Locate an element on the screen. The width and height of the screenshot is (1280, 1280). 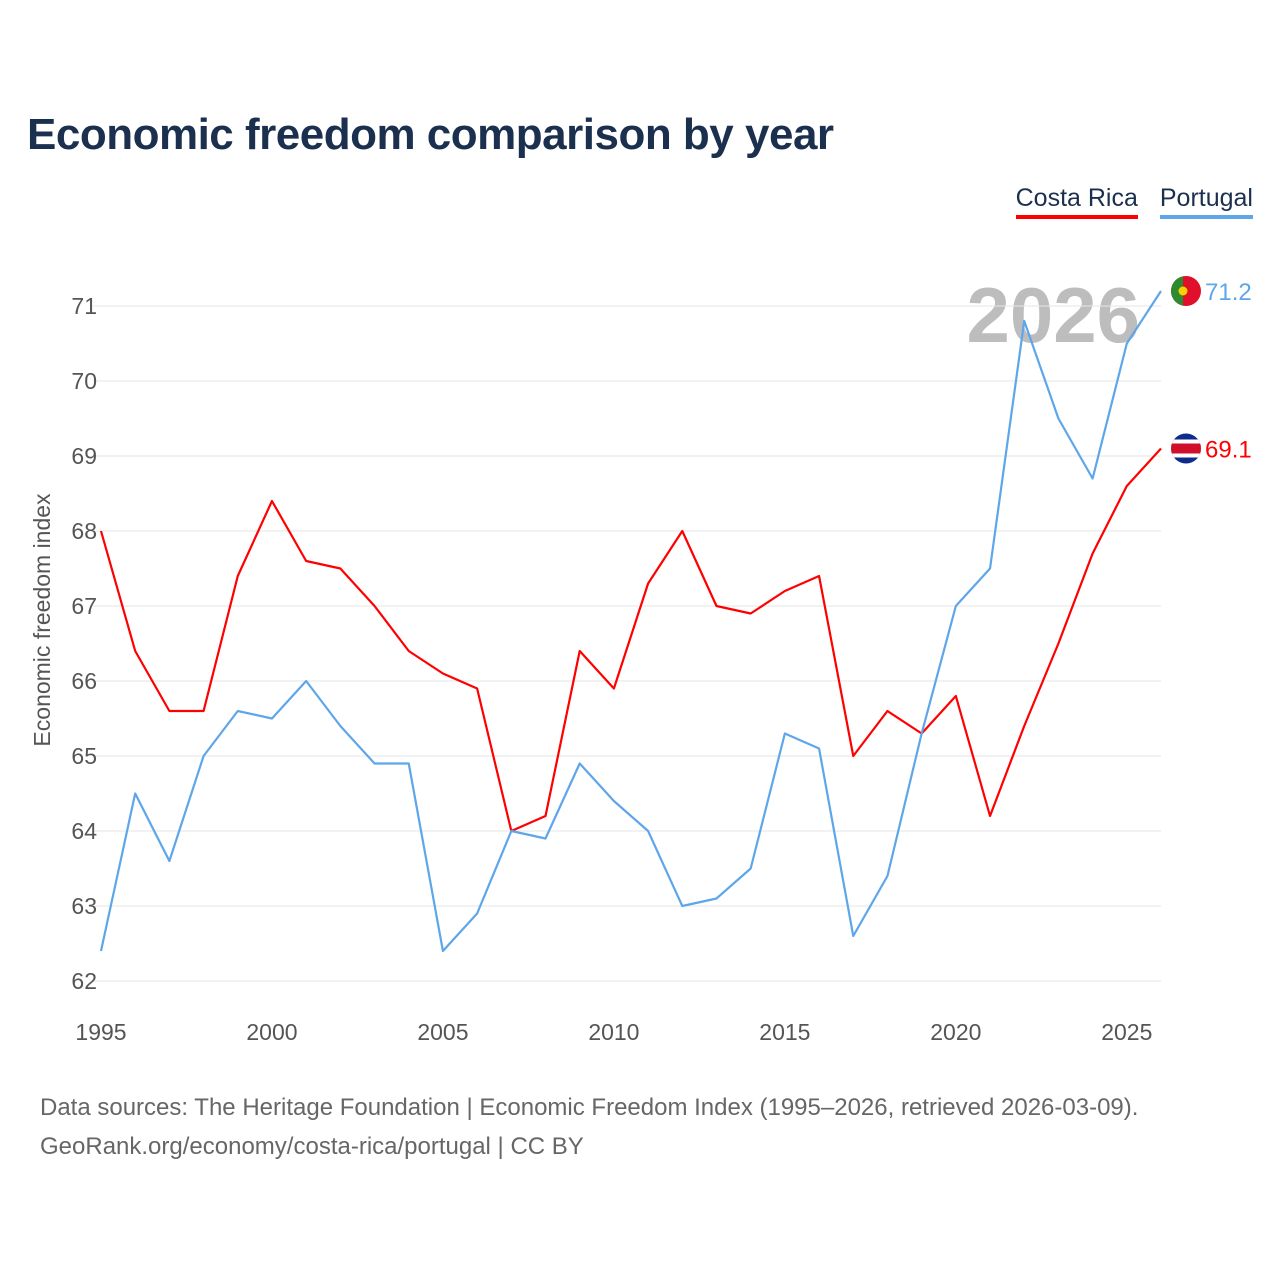
x-tick-label: 1995 is located at coordinates (100, 1032).